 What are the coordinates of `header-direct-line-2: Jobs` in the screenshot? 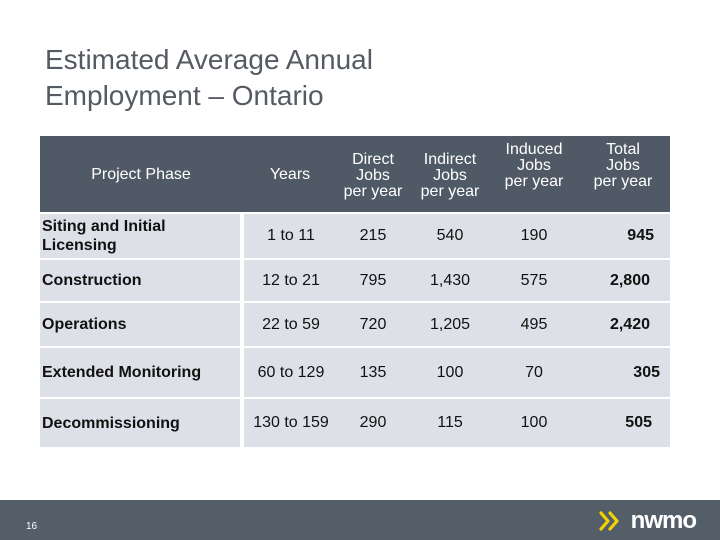 It's located at (373, 175).